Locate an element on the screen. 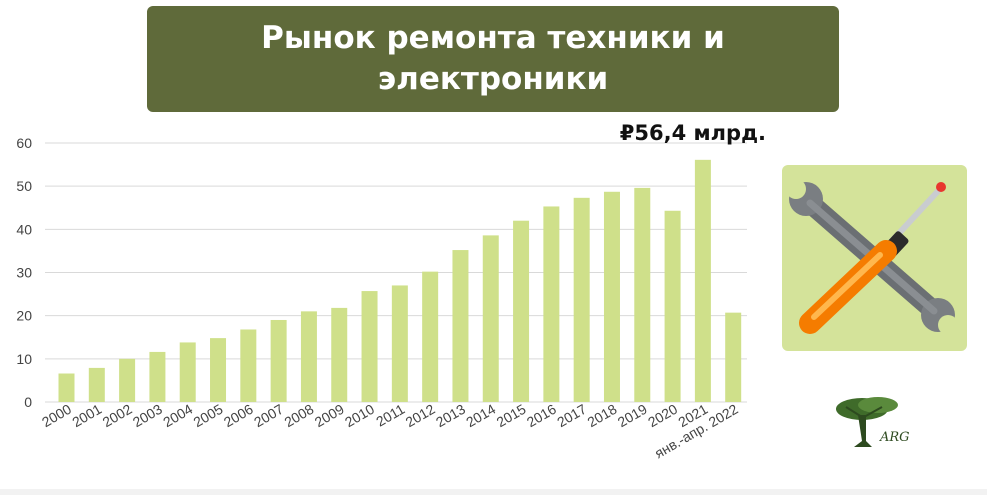 The height and width of the screenshot is (495, 987). x-tick-label: 2020 is located at coordinates (662, 416).